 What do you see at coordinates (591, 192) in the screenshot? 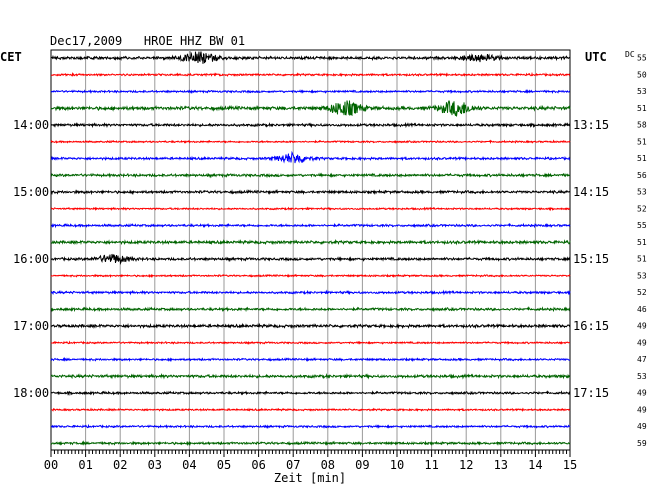
I see `right-time-label: 14:15` at bounding box center [591, 192].